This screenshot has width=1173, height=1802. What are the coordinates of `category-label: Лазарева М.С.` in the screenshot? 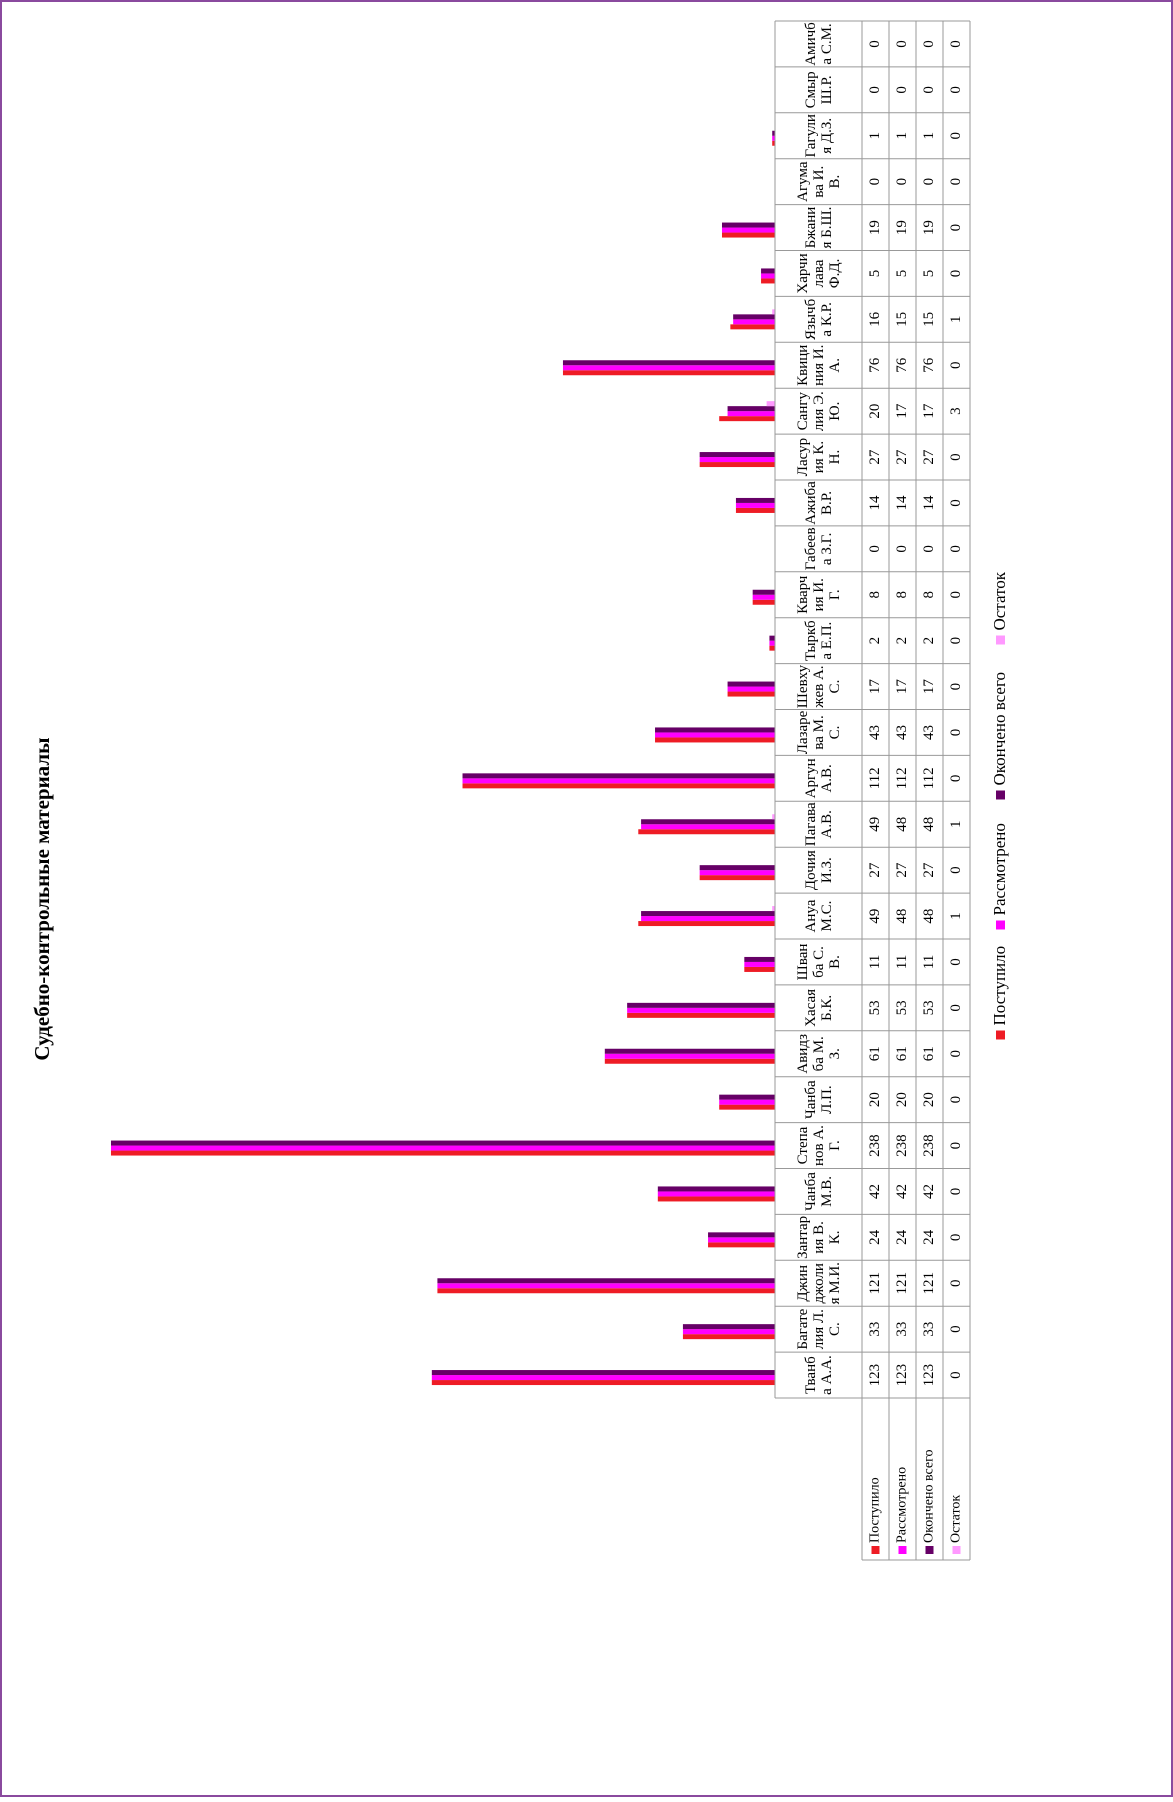 It's located at (818, 732).